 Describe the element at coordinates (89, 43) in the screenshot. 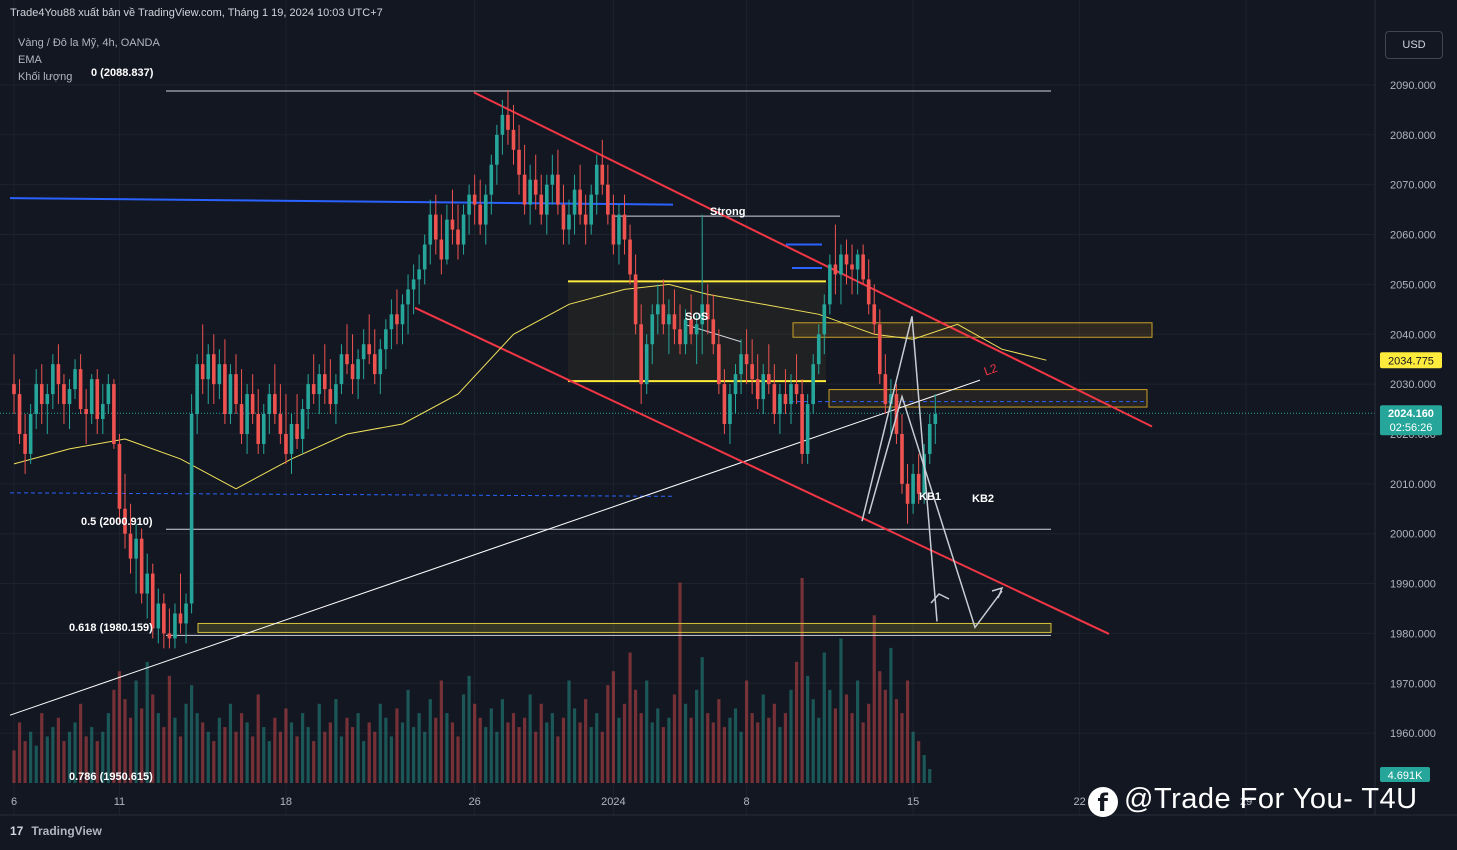

I see `symbol-title: Vàng / Đô la Mỹ, 4h, OANDA` at that location.